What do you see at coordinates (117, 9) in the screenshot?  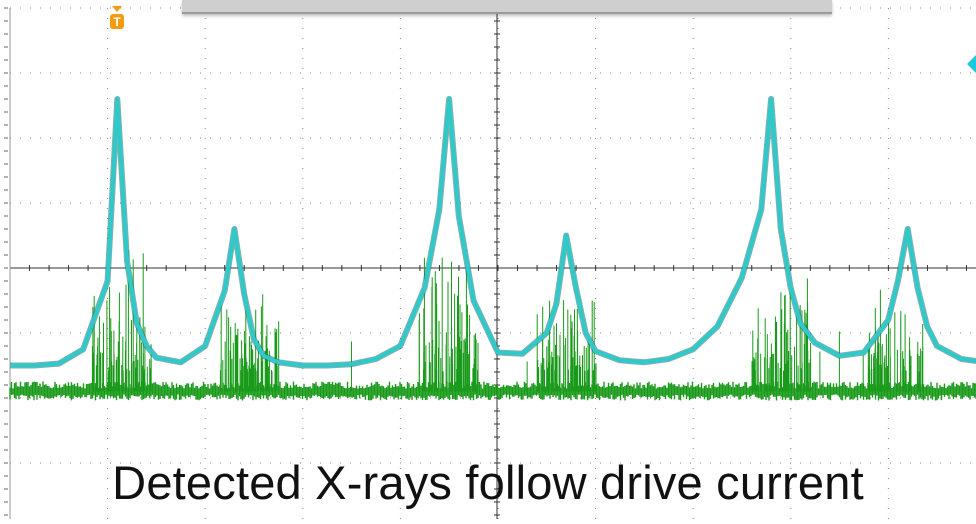 I see `trigger-arrow` at bounding box center [117, 9].